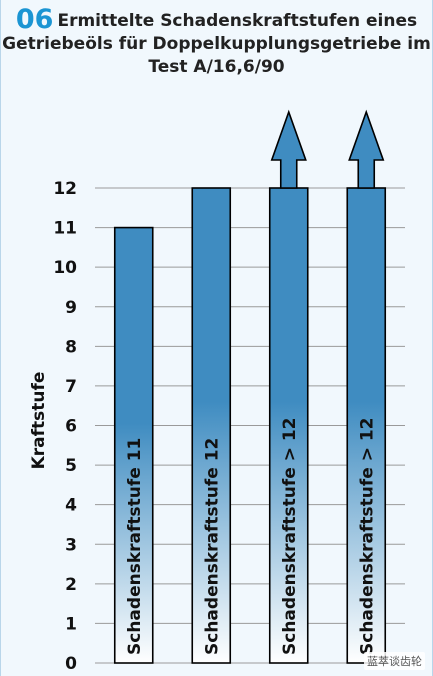  Describe the element at coordinates (135, 546) in the screenshot. I see `bar-category-label: Schadenskraftstufe 11` at that location.